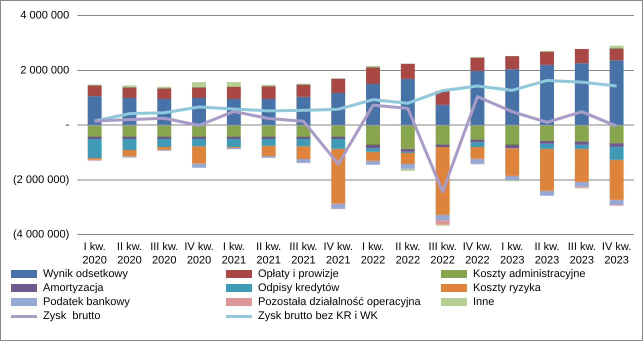  I want to click on x-tick-label: IV kw. 2020, so click(199, 253).